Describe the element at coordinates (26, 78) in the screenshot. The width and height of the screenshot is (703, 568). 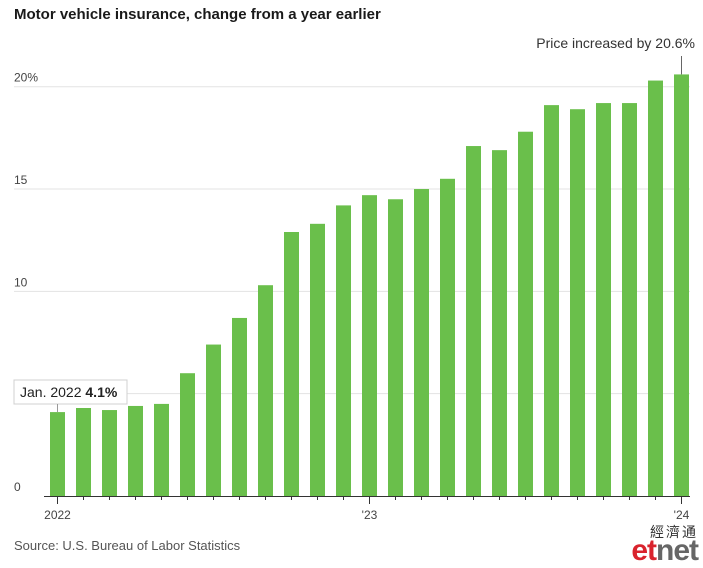
I see `y-tick-label: 20%` at that location.